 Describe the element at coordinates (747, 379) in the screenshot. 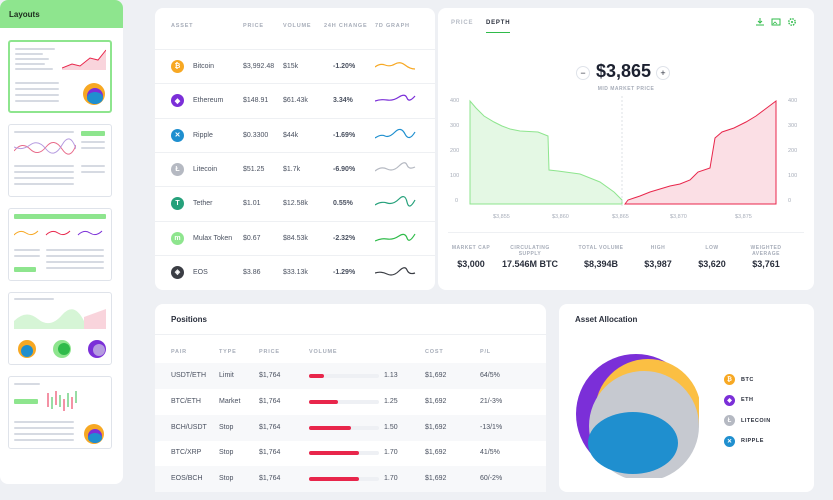

I see `legend-label: BTC` at that location.